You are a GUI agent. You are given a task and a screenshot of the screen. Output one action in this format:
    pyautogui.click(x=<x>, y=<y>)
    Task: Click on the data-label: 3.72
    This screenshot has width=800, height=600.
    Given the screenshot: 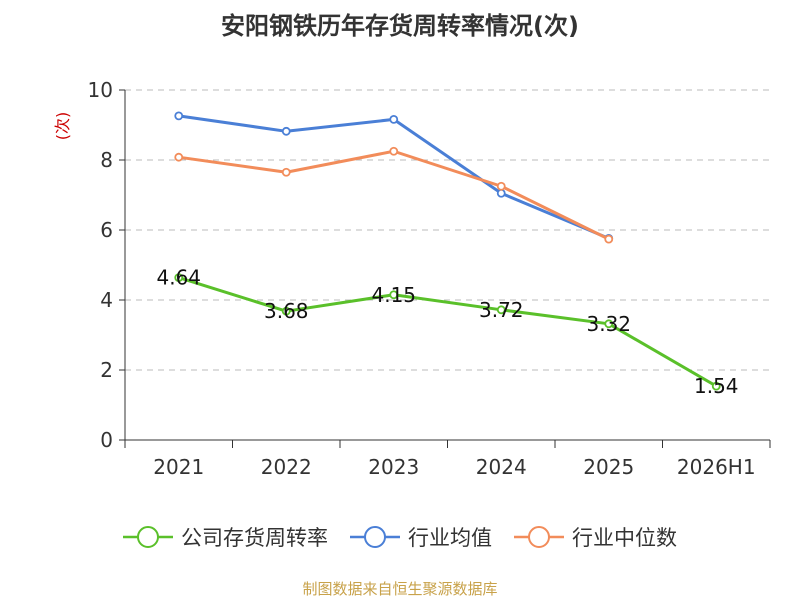 What is the action you would take?
    pyautogui.click(x=501, y=310)
    